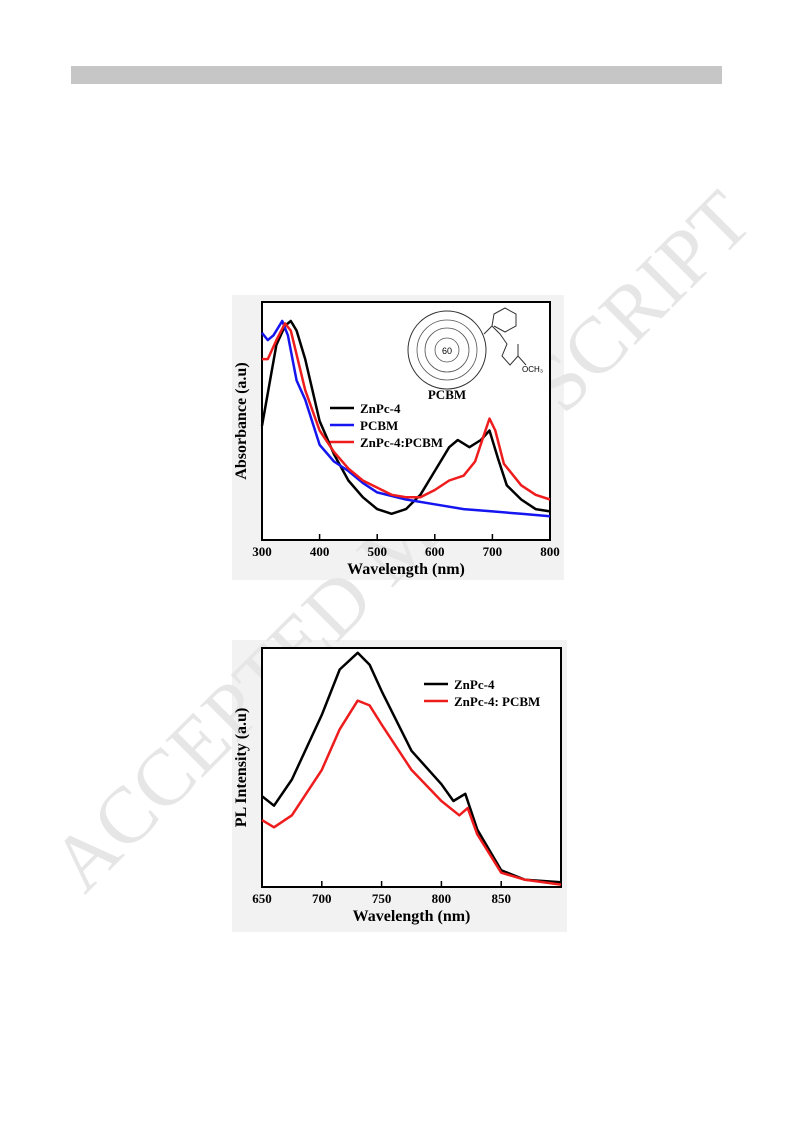 This screenshot has width=793, height=1123. I want to click on annotation: 60, so click(447, 351).